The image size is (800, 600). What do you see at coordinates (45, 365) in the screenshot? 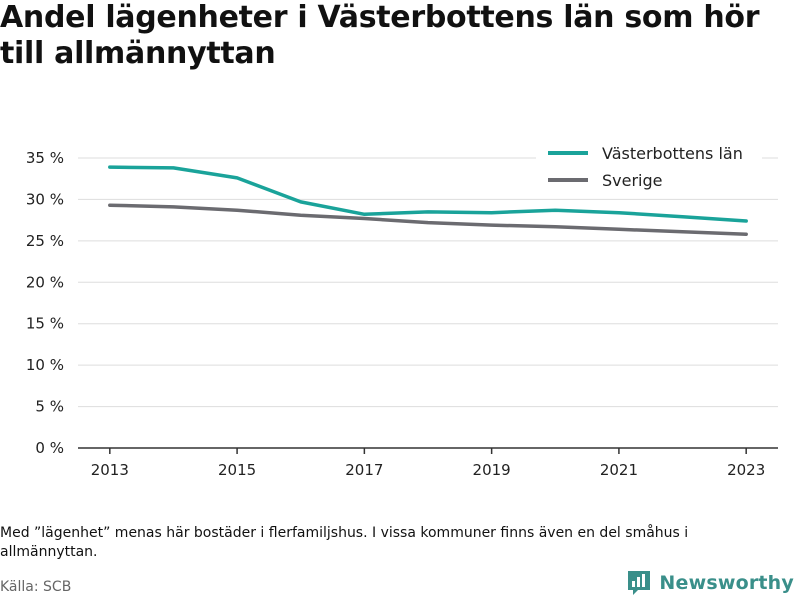
I see `y-tick-label: 10 %` at bounding box center [45, 365].